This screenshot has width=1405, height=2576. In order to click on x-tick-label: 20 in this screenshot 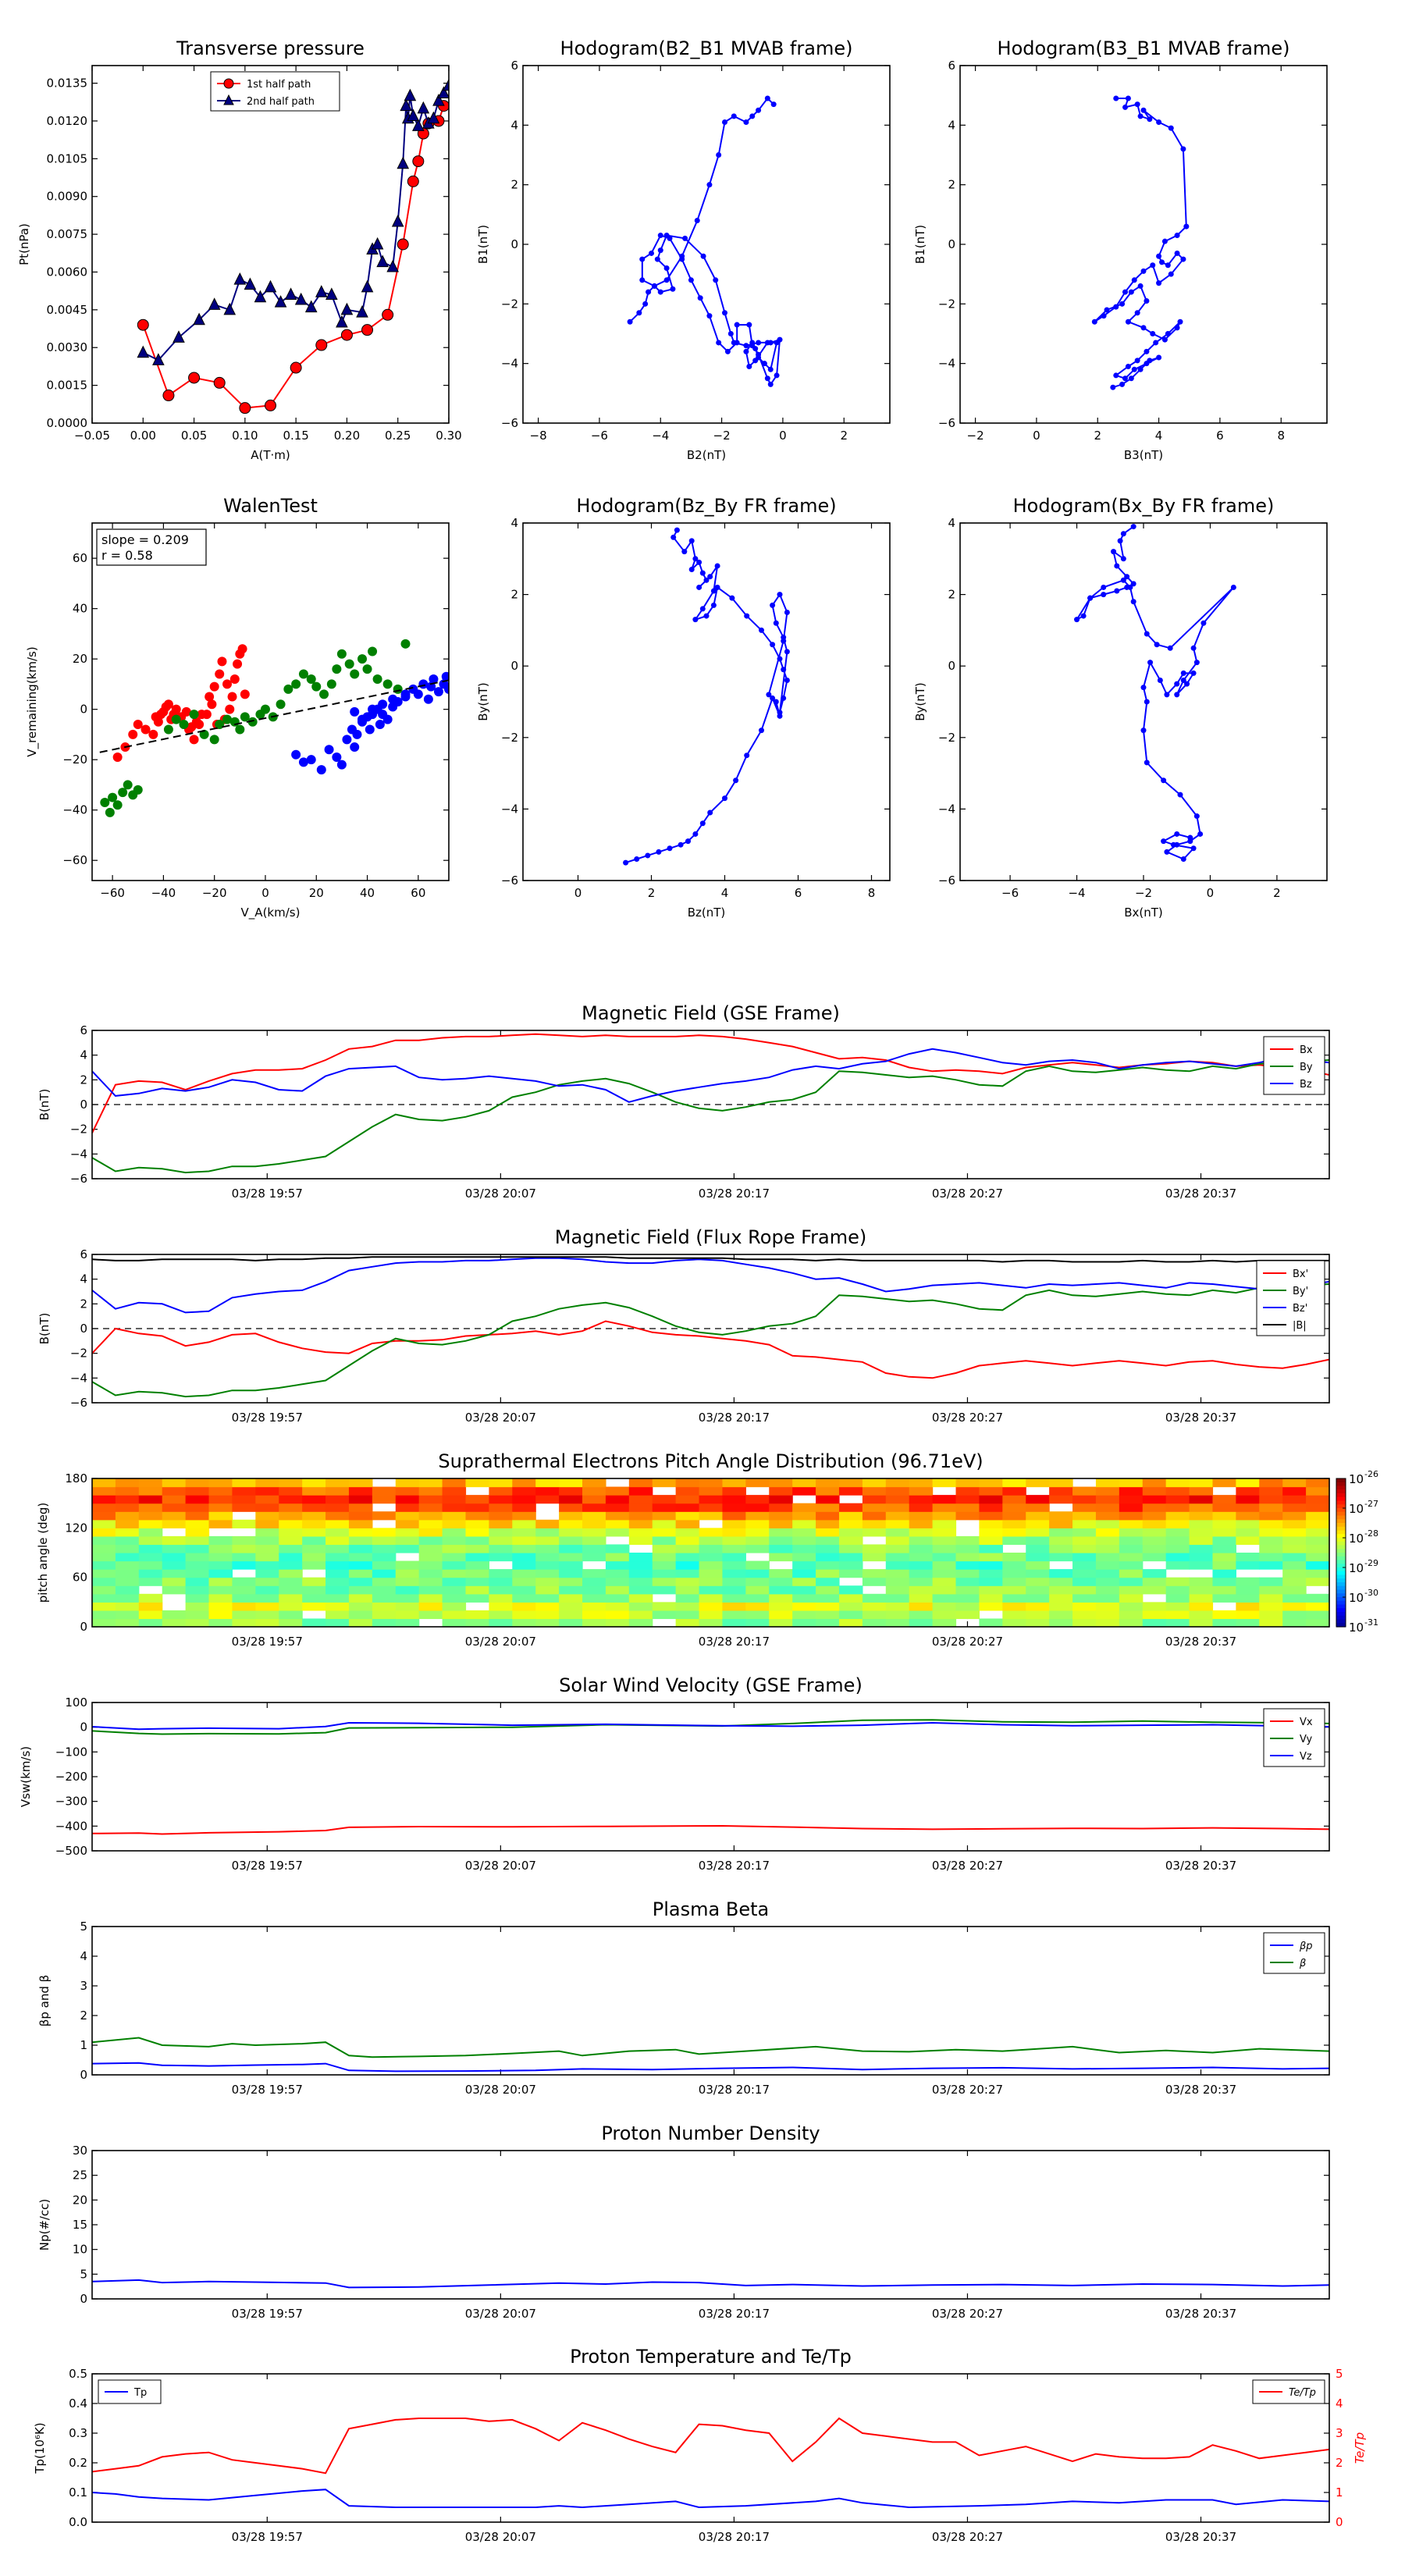, I will do `click(317, 893)`.